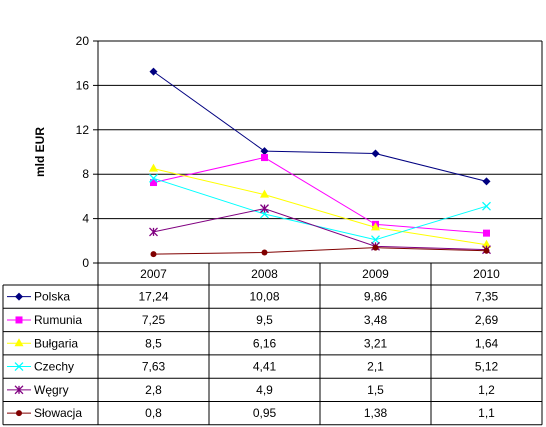  I want to click on data-label: 7,35, so click(487, 297).